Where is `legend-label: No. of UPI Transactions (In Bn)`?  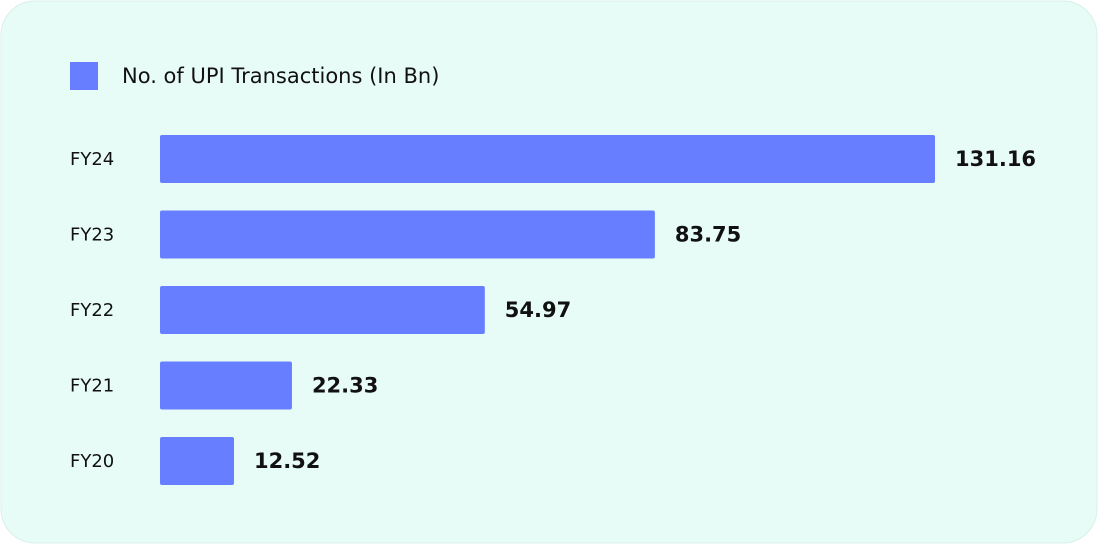 legend-label: No. of UPI Transactions (In Bn) is located at coordinates (280, 76).